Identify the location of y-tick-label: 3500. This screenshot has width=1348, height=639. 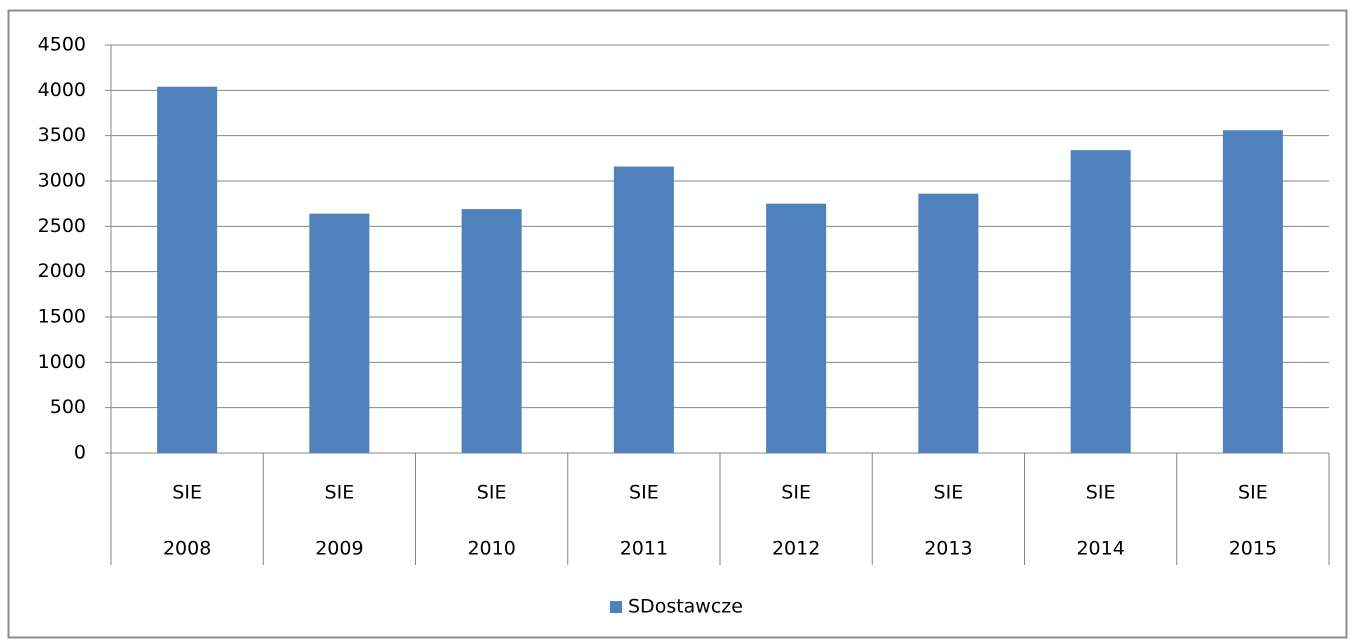
(62, 135).